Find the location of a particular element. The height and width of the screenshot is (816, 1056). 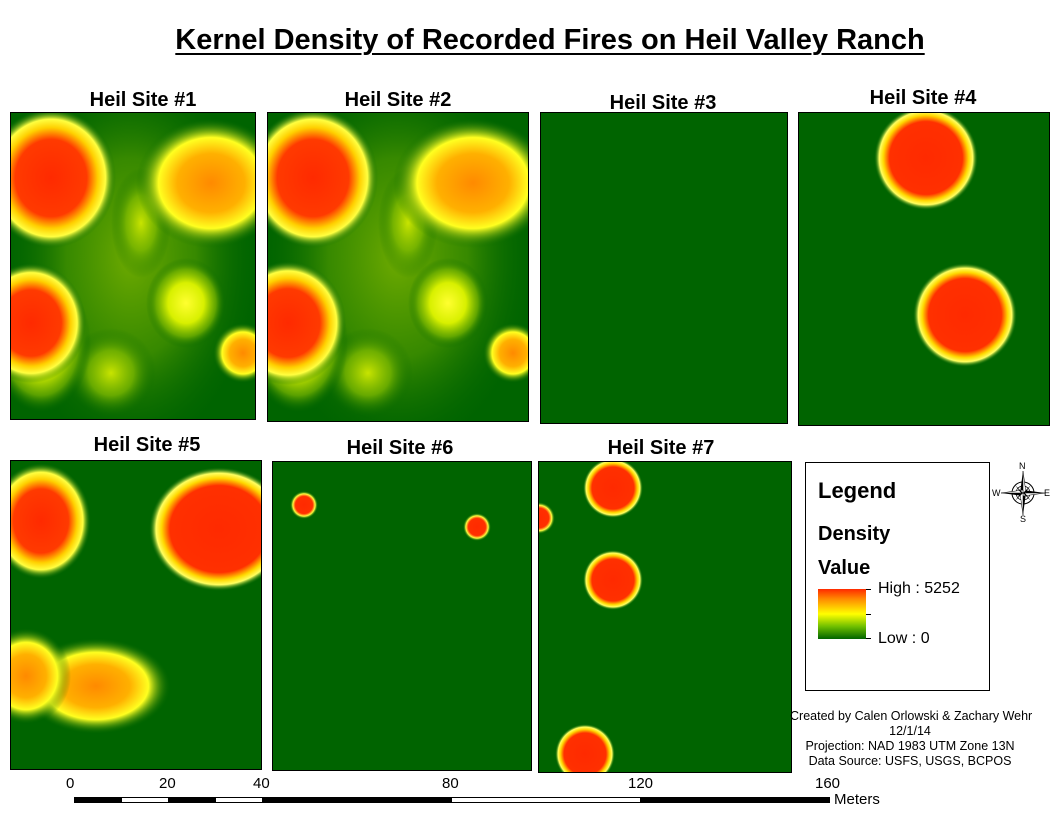

scale-tick-label: 20 is located at coordinates (167, 783).